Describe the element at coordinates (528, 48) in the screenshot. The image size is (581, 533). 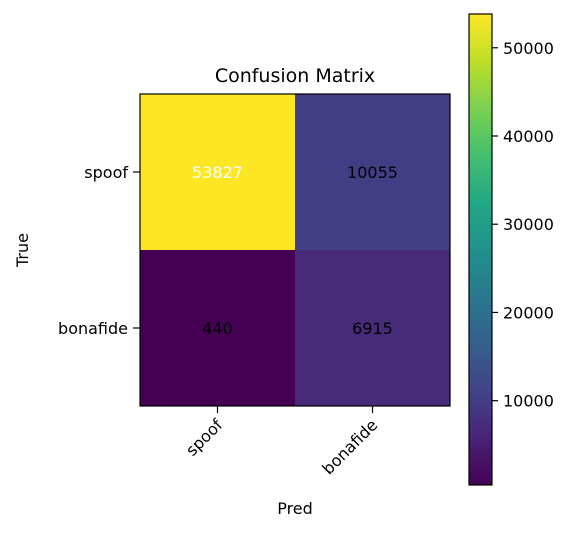
I see `colorbar-tick-label: 50000` at that location.